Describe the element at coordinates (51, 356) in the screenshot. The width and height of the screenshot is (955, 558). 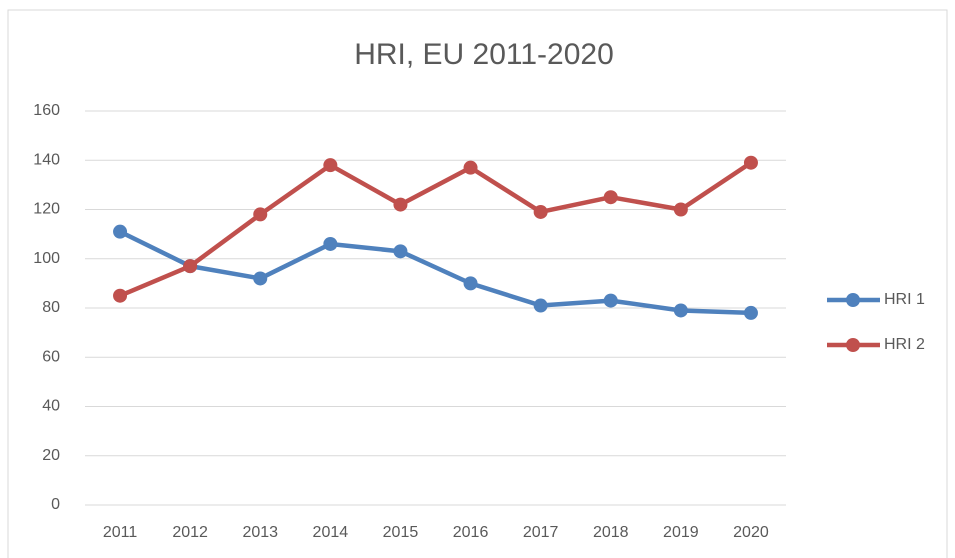
I see `y-tick-label: 60` at that location.